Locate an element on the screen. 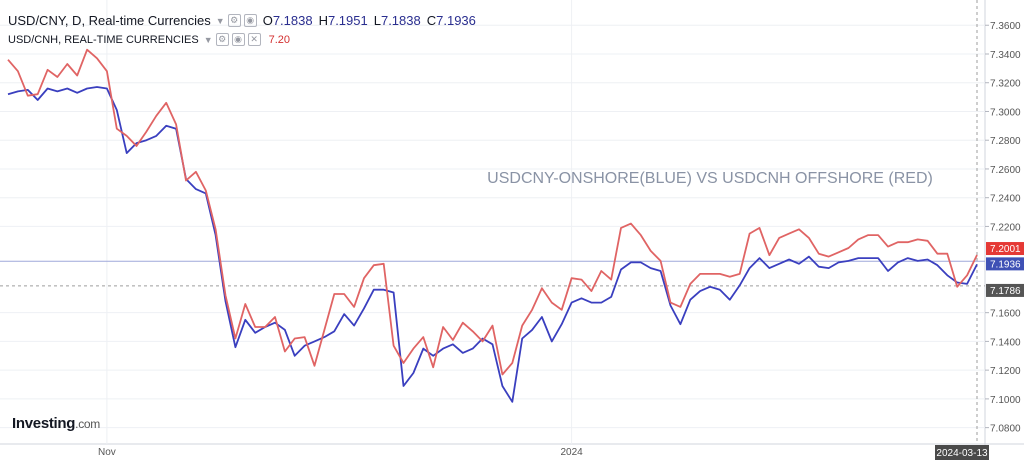 This screenshot has height=460, width=1024. y-tick-label: 7.0800 is located at coordinates (1005, 429).